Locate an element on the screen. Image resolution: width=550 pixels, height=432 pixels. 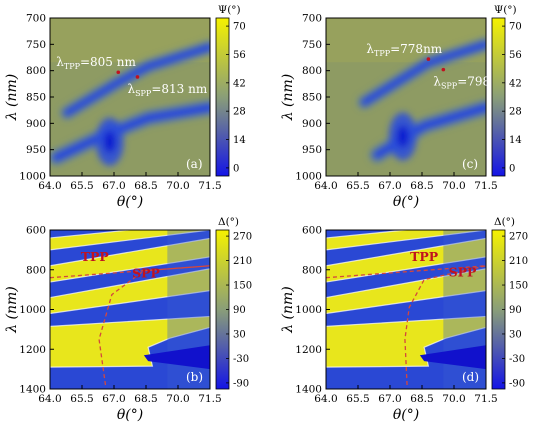
panel-label: (a) is located at coordinates (194, 164).